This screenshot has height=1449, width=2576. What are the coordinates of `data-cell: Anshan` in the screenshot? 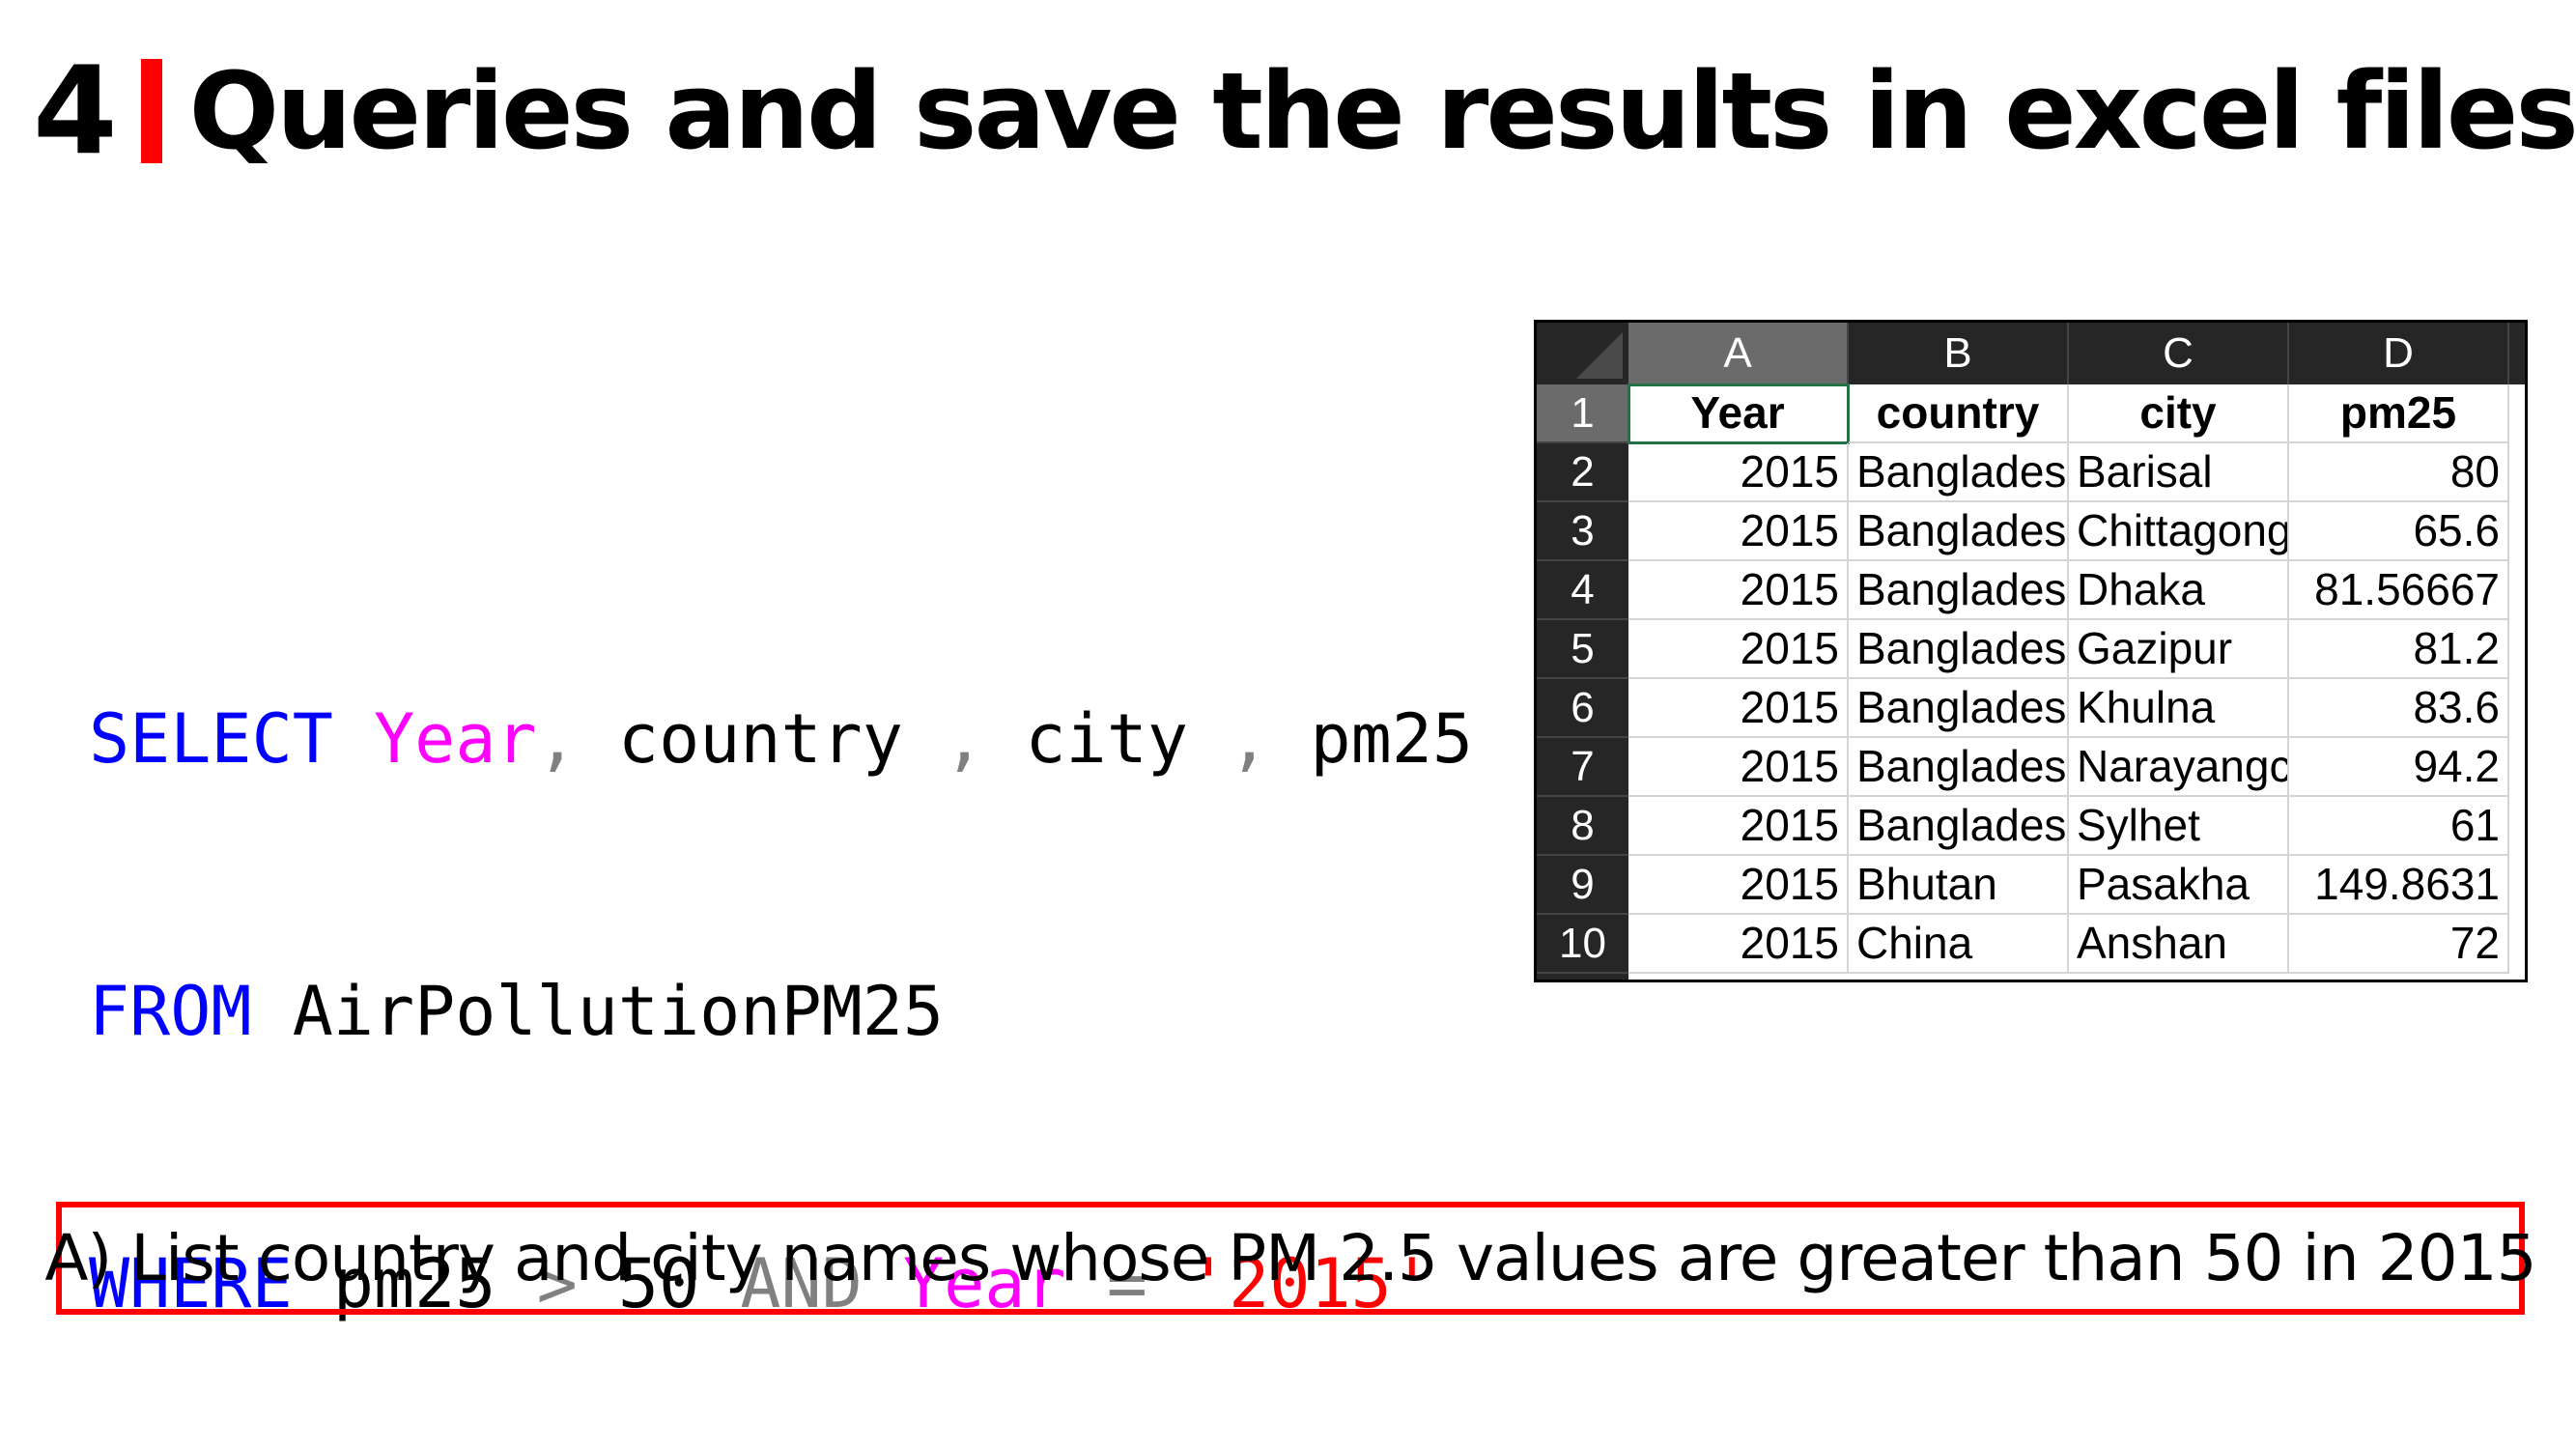 It's located at (2179, 944).